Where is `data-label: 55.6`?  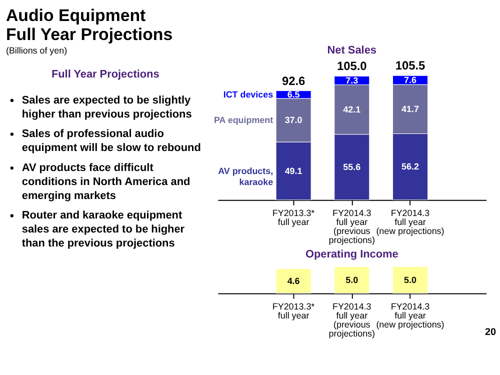
data-label: 55.6 is located at coordinates (352, 167).